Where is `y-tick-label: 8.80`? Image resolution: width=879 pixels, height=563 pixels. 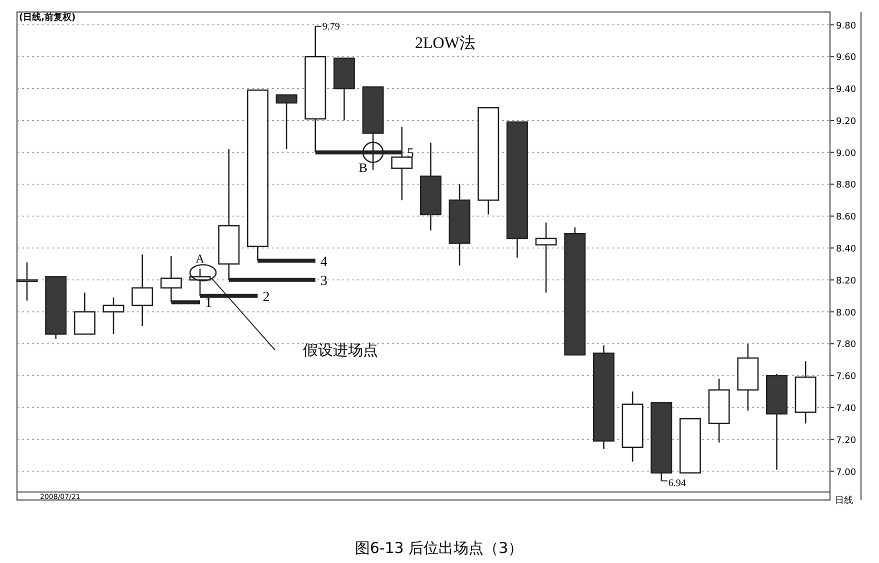 y-tick-label: 8.80 is located at coordinates (846, 185).